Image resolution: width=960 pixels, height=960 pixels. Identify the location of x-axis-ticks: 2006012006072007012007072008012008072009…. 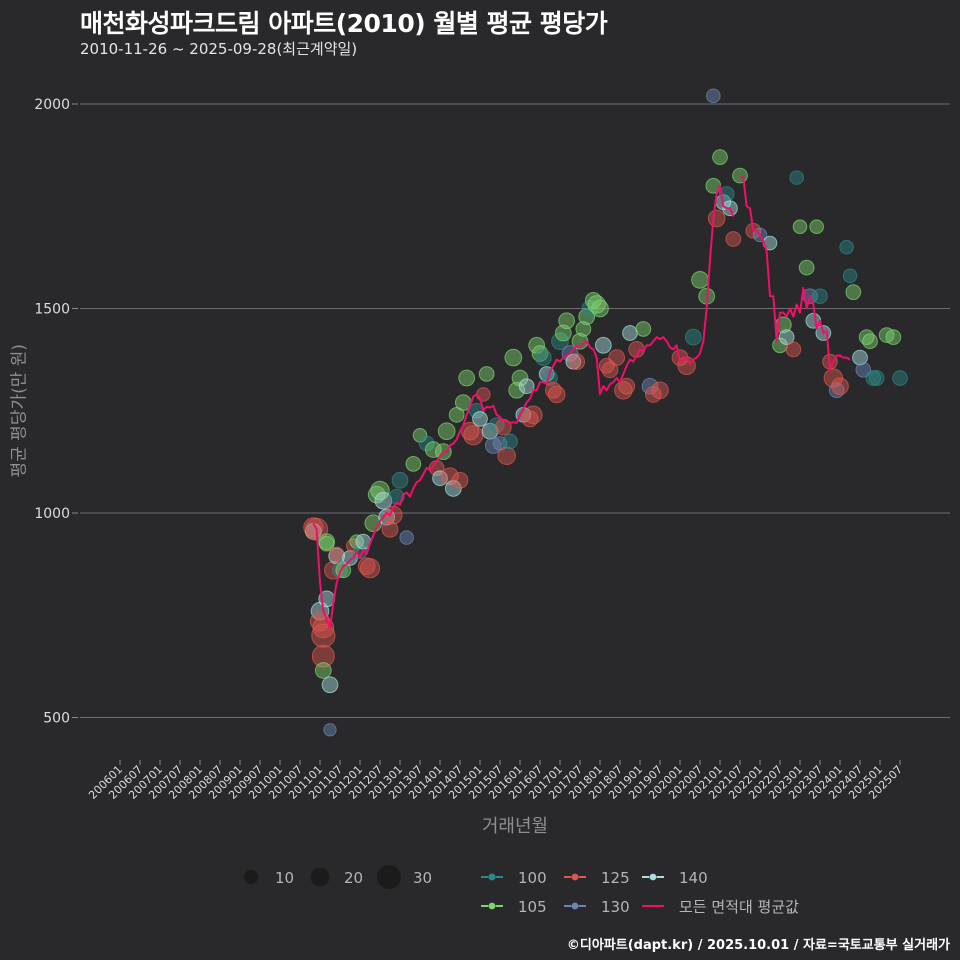
(495, 781).